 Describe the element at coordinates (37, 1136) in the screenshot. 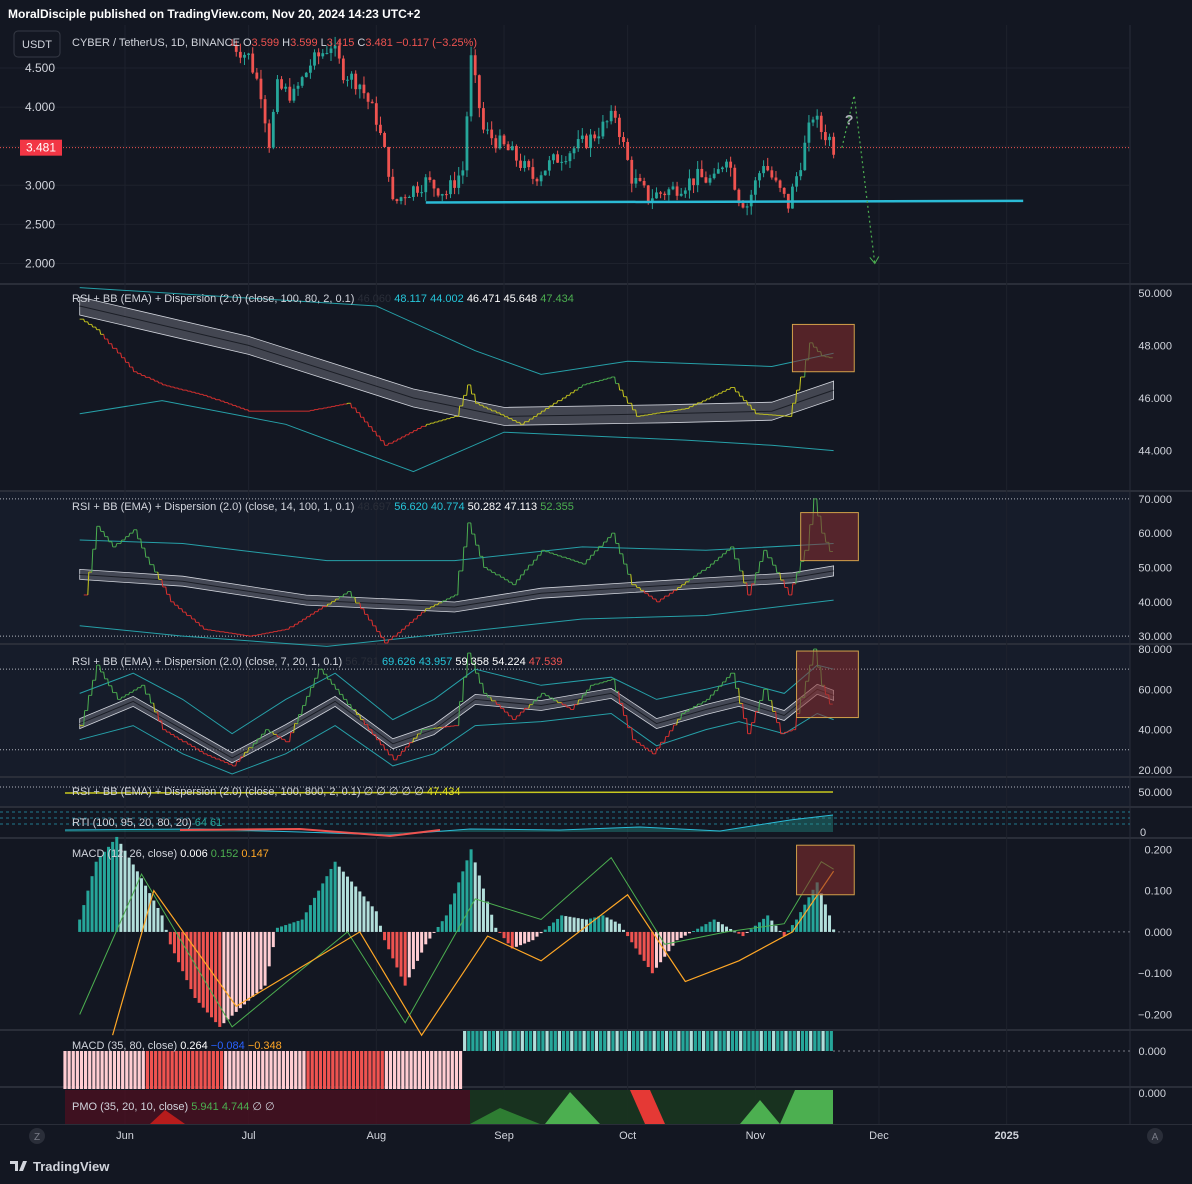

I see `auto-scale-left-button` at that location.